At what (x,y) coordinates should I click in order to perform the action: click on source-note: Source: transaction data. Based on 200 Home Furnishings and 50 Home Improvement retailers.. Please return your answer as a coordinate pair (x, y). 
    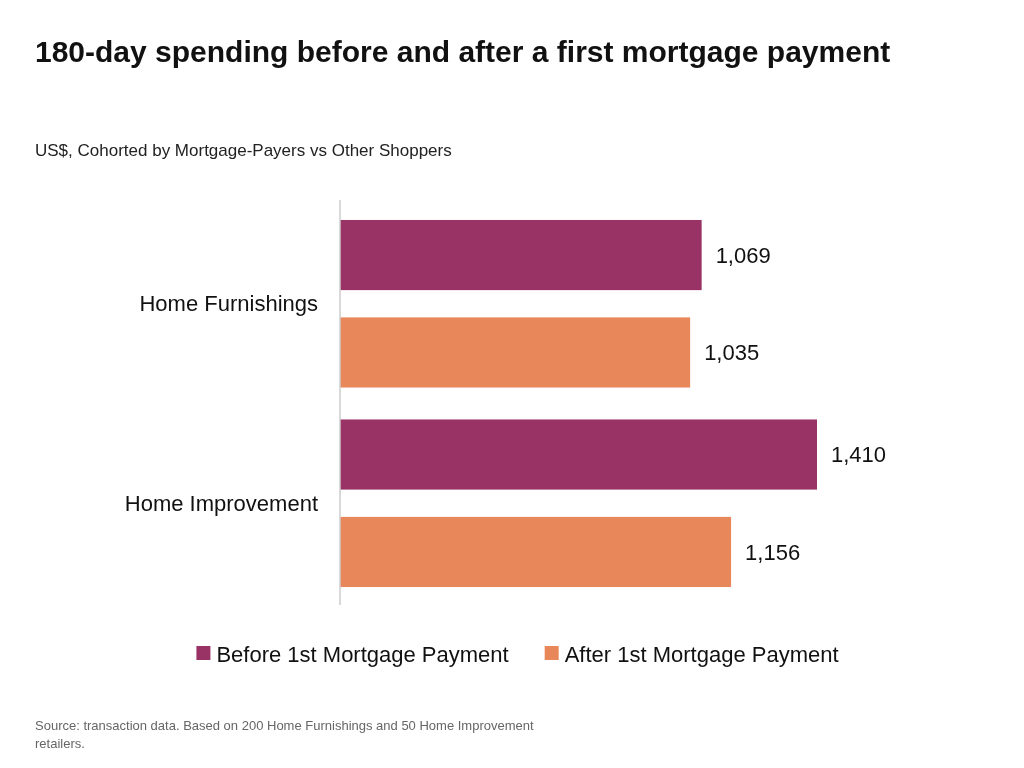
    Looking at the image, I should click on (284, 734).